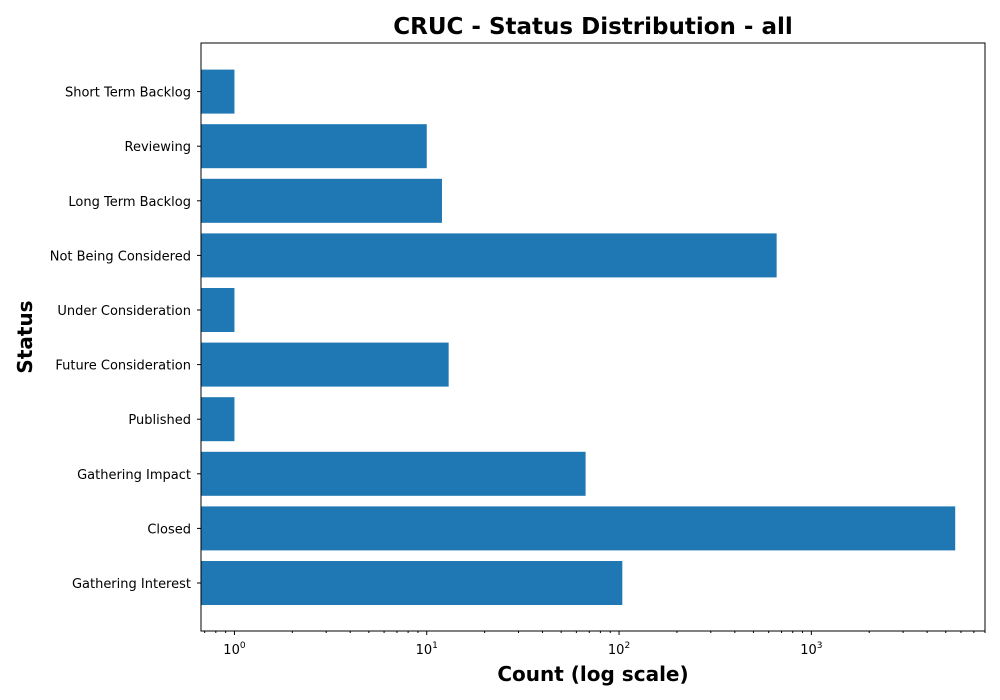 The width and height of the screenshot is (1000, 700). Describe the element at coordinates (314, 146) in the screenshot. I see `bar-reviewing` at that location.